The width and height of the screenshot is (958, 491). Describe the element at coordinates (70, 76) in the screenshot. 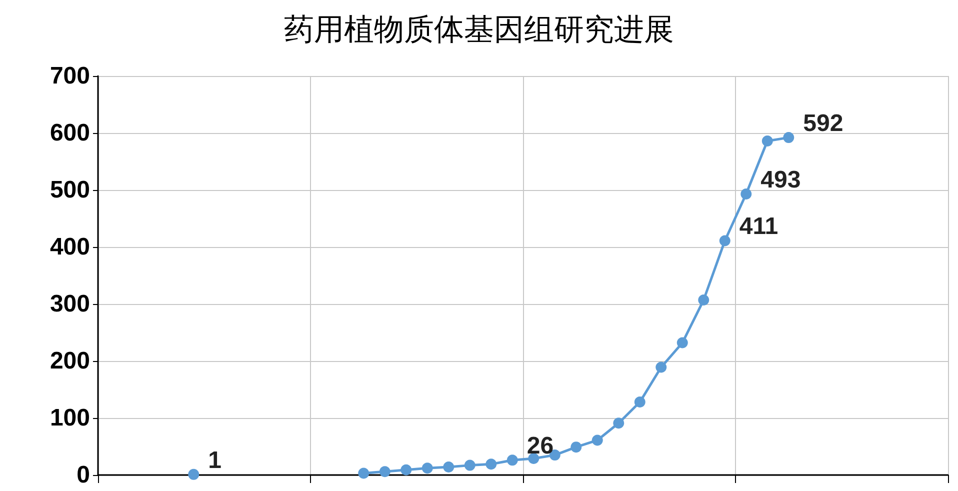

I see `y-tick-label: 700` at that location.